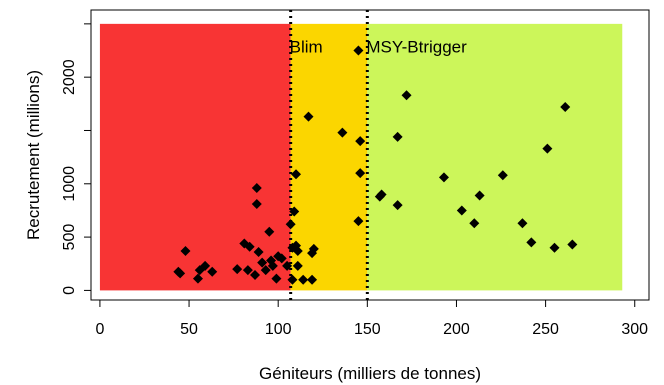  I want to click on reference-label-1: MSY-Btrigger, so click(416, 47).